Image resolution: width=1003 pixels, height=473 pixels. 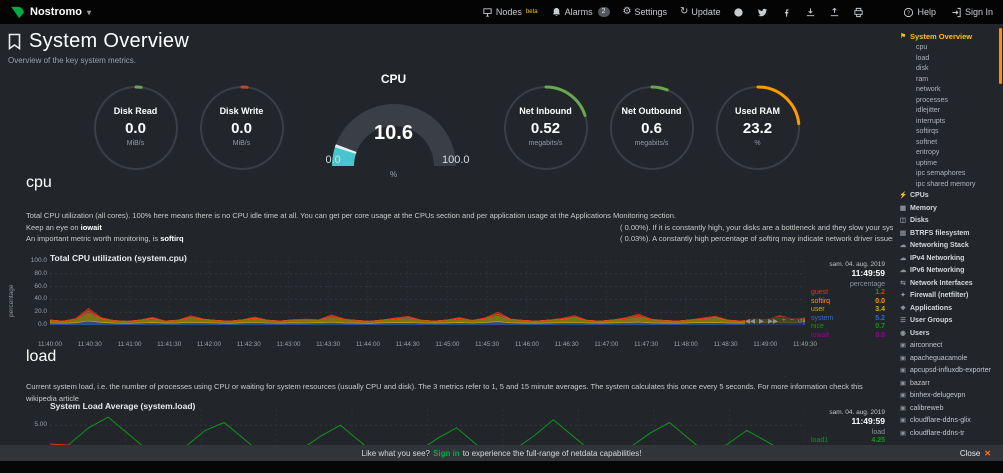 I want to click on chart-title: System Load Average (system.load), so click(x=123, y=406).